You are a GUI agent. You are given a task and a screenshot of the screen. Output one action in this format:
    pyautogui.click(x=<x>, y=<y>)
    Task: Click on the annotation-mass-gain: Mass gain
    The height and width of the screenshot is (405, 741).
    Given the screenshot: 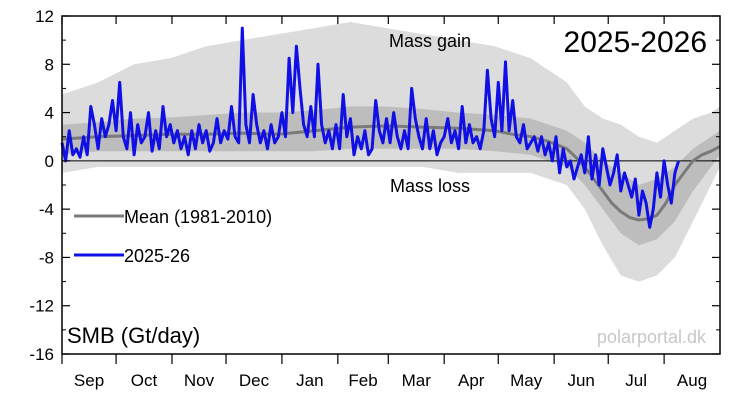 What is the action you would take?
    pyautogui.click(x=430, y=41)
    